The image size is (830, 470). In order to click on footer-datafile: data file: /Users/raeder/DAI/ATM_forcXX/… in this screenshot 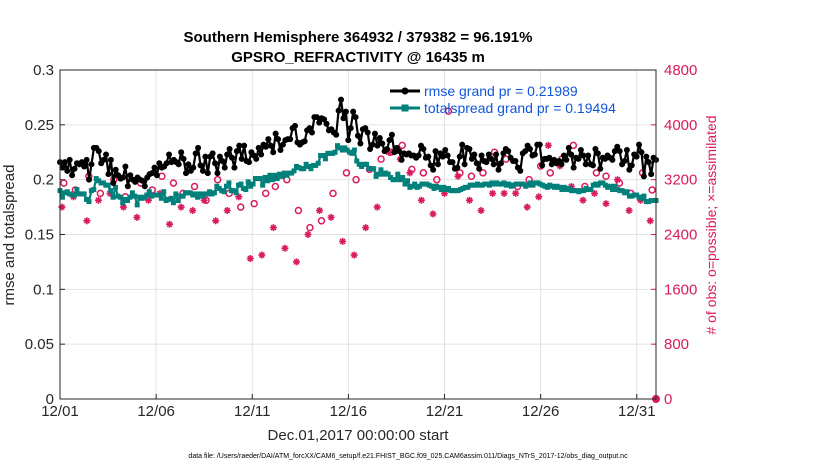, I will do `click(408, 456)`.